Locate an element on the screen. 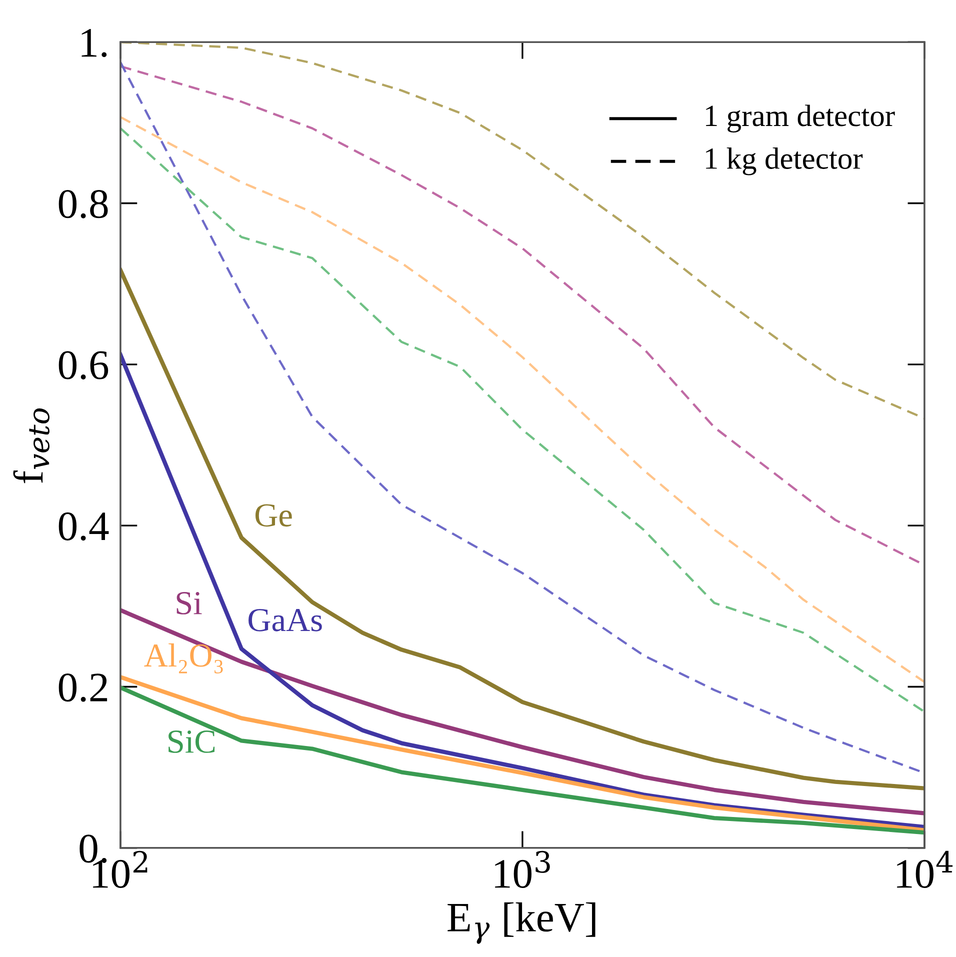 Image resolution: width=956 pixels, height=957 pixels. y-tick-label: 1. is located at coordinates (94, 43).